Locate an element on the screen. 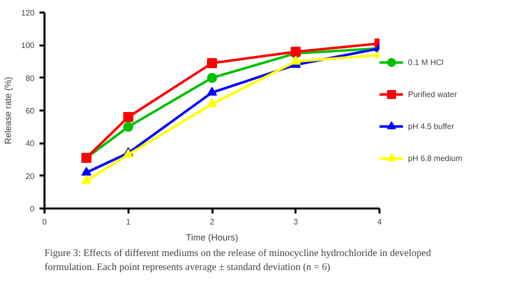 The width and height of the screenshot is (520, 298). legend-label: pH 6.8 medium is located at coordinates (435, 158).